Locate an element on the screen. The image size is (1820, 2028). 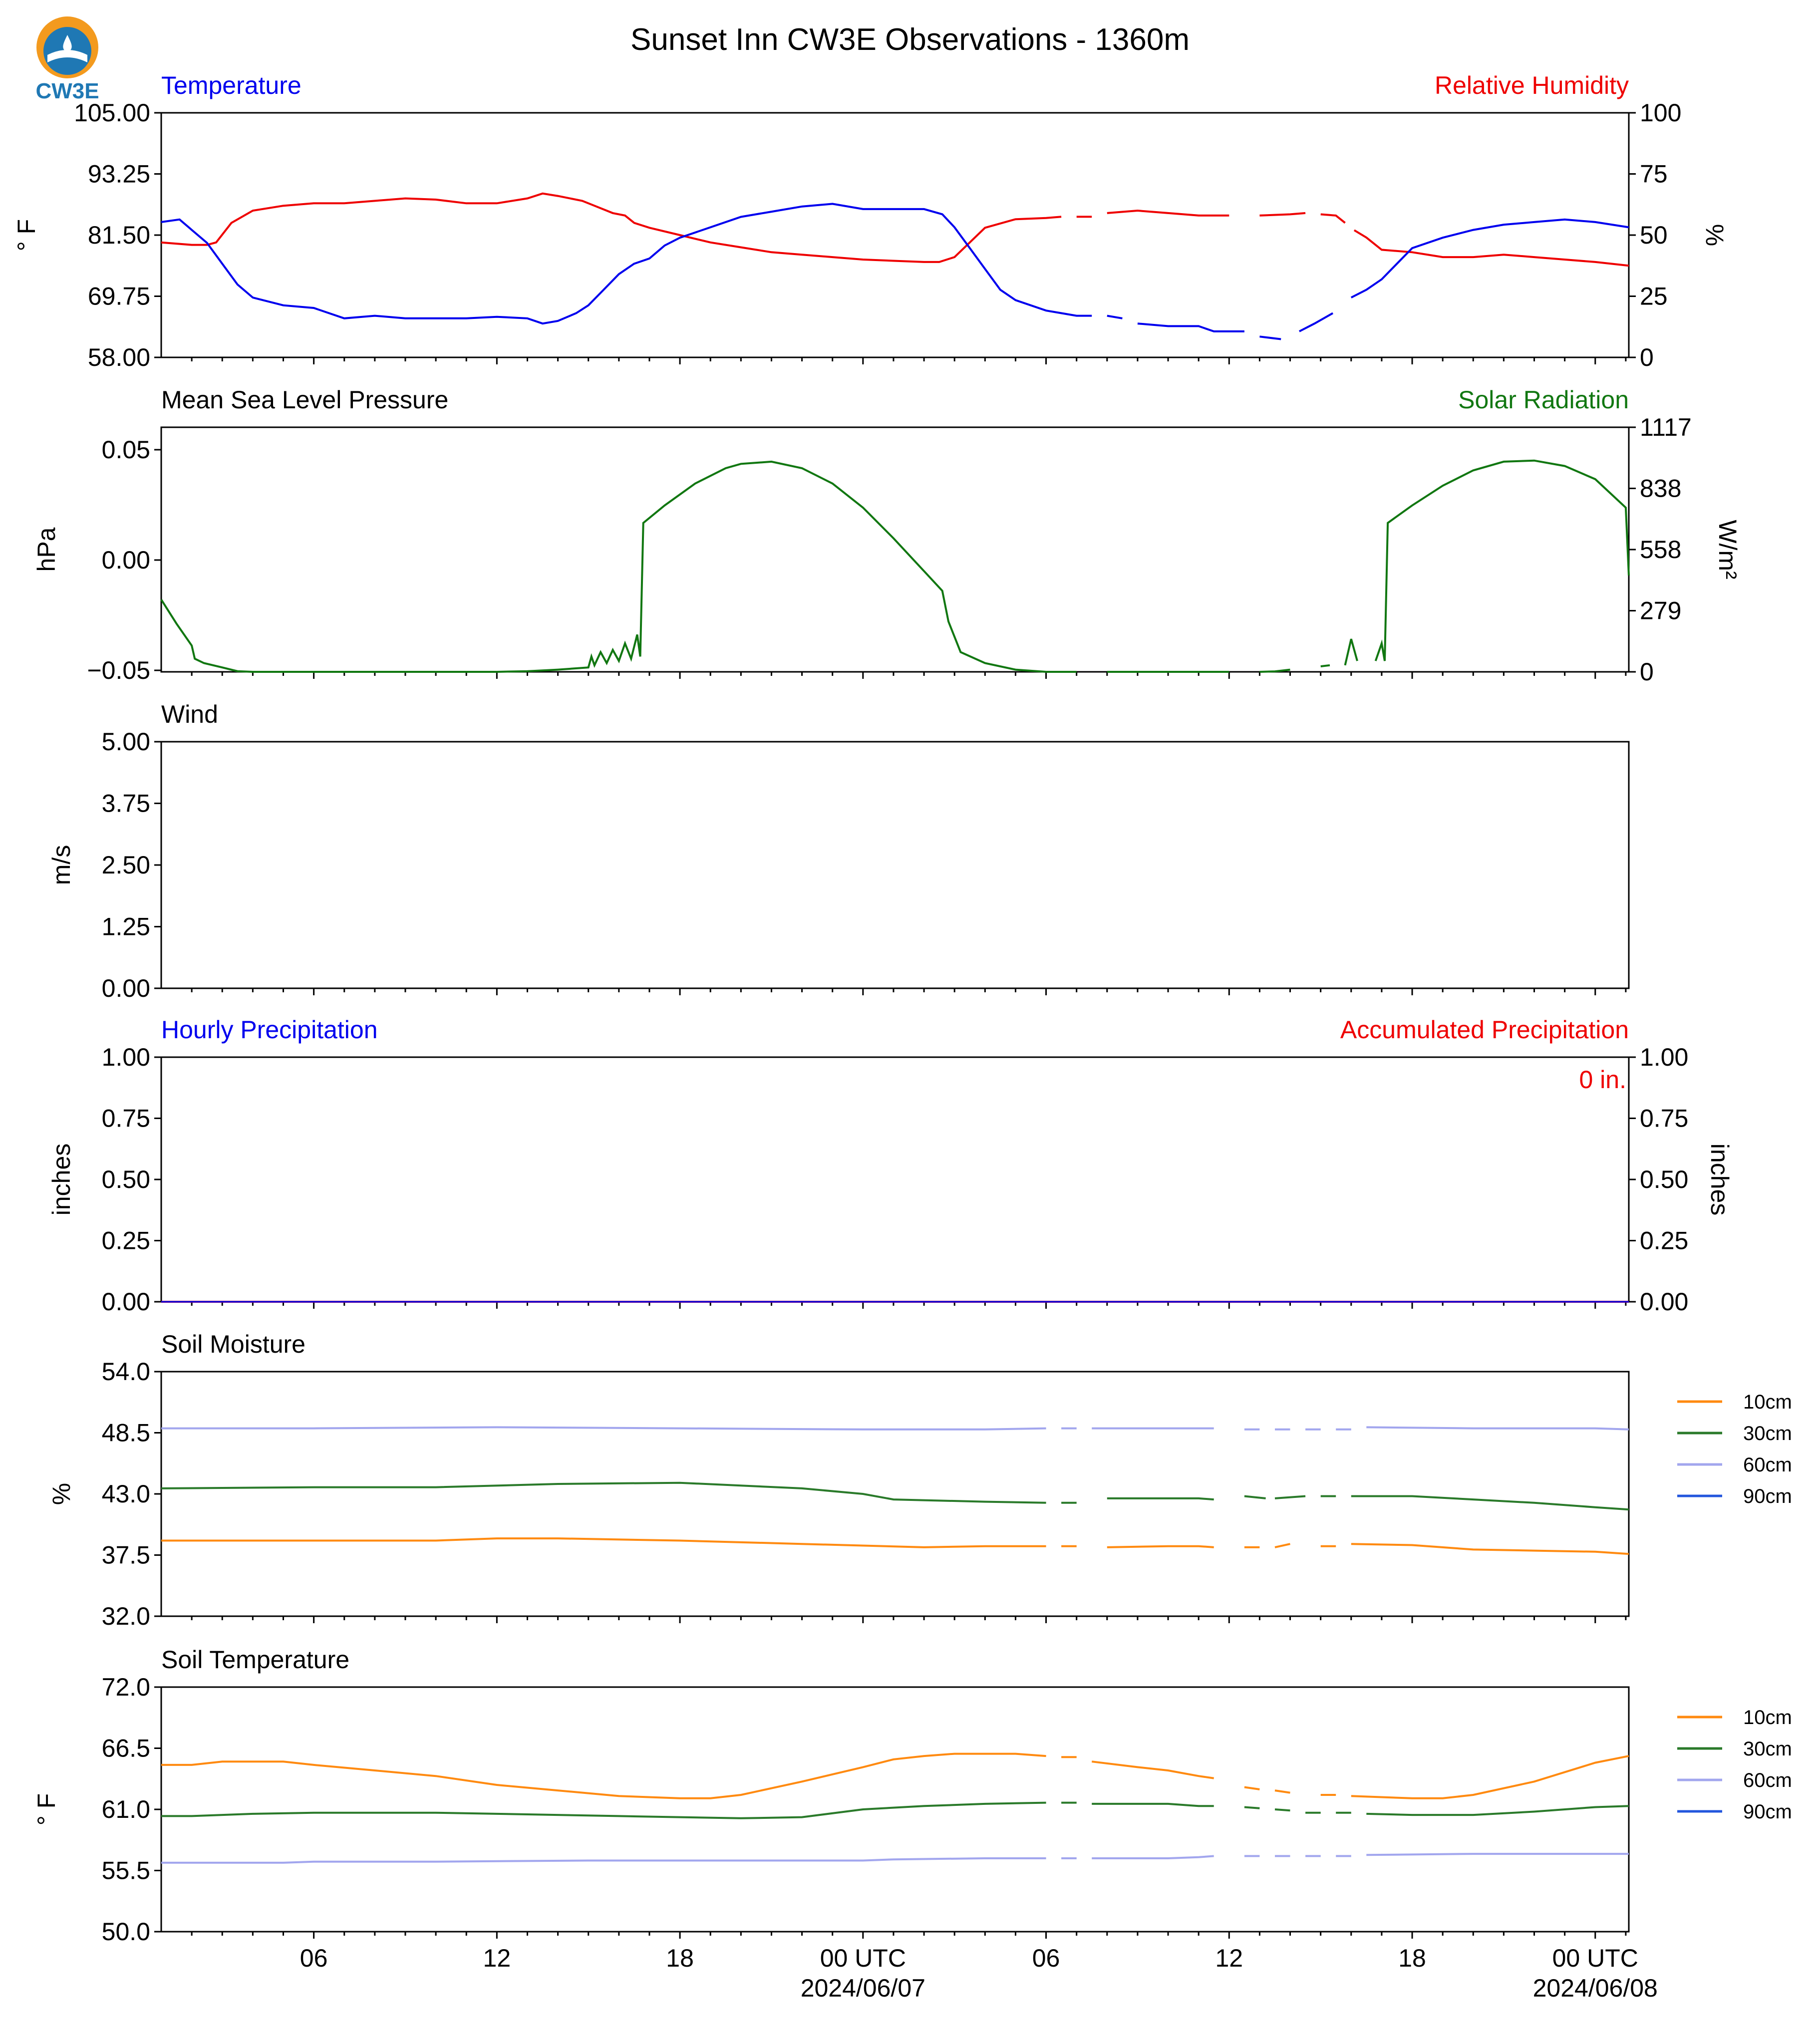
soil-temp-title: Soil Temperature is located at coordinates (255, 1660).